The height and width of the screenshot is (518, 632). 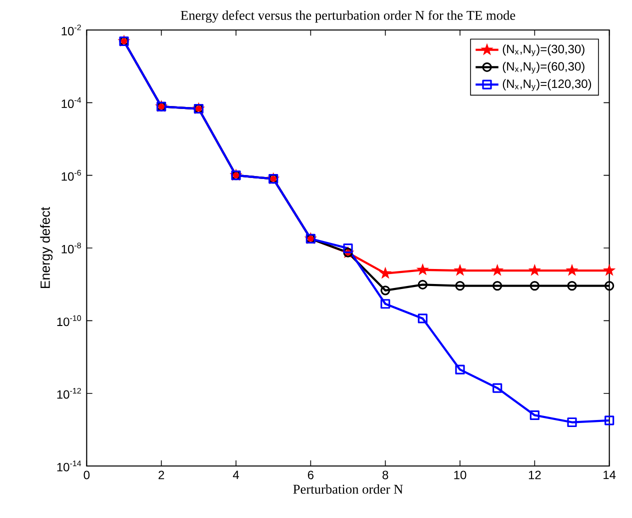 What do you see at coordinates (69, 320) in the screenshot?
I see `y-tick-label: 10$^{-10}$` at bounding box center [69, 320].